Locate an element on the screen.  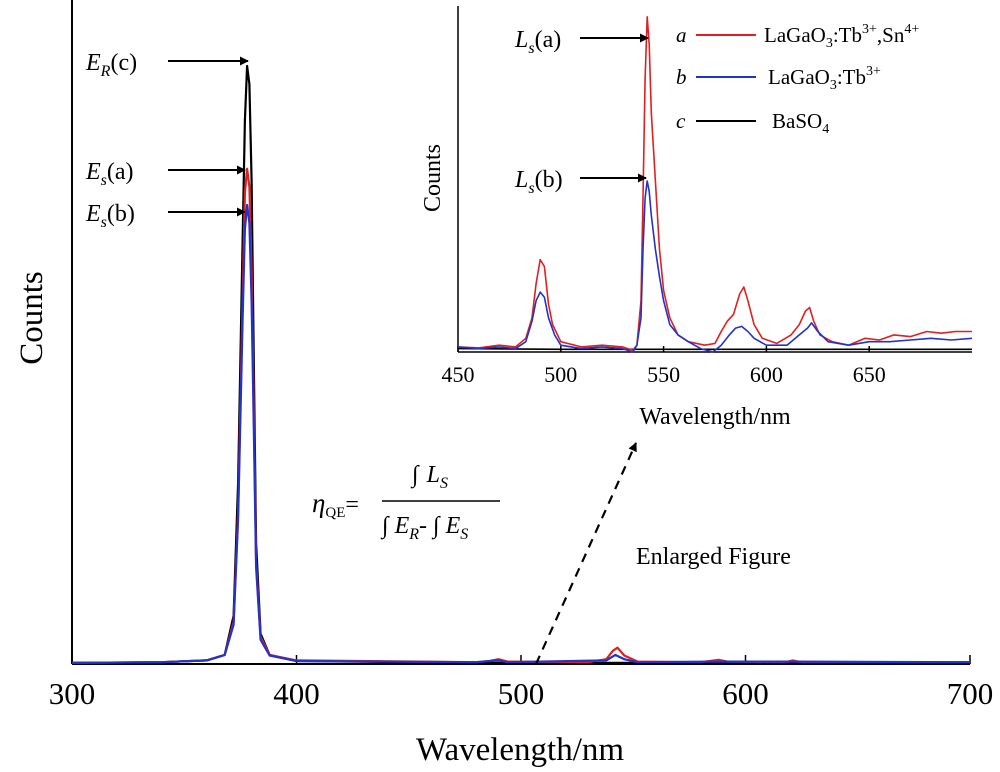
main-x-ticks: 300 400 500 600 700 is located at coordinates (521, 683).